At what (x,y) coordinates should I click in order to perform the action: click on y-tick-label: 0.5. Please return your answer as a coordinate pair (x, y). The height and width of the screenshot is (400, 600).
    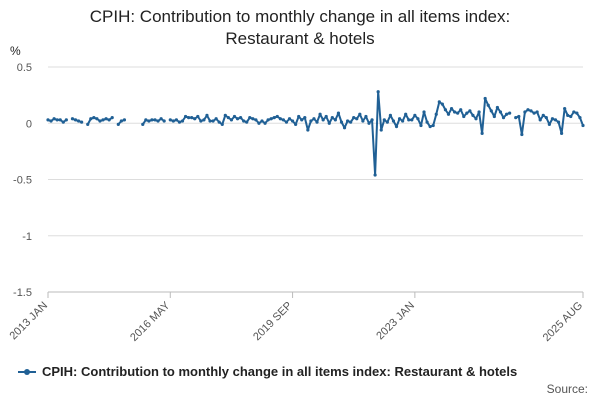
    Looking at the image, I should click on (24, 68).